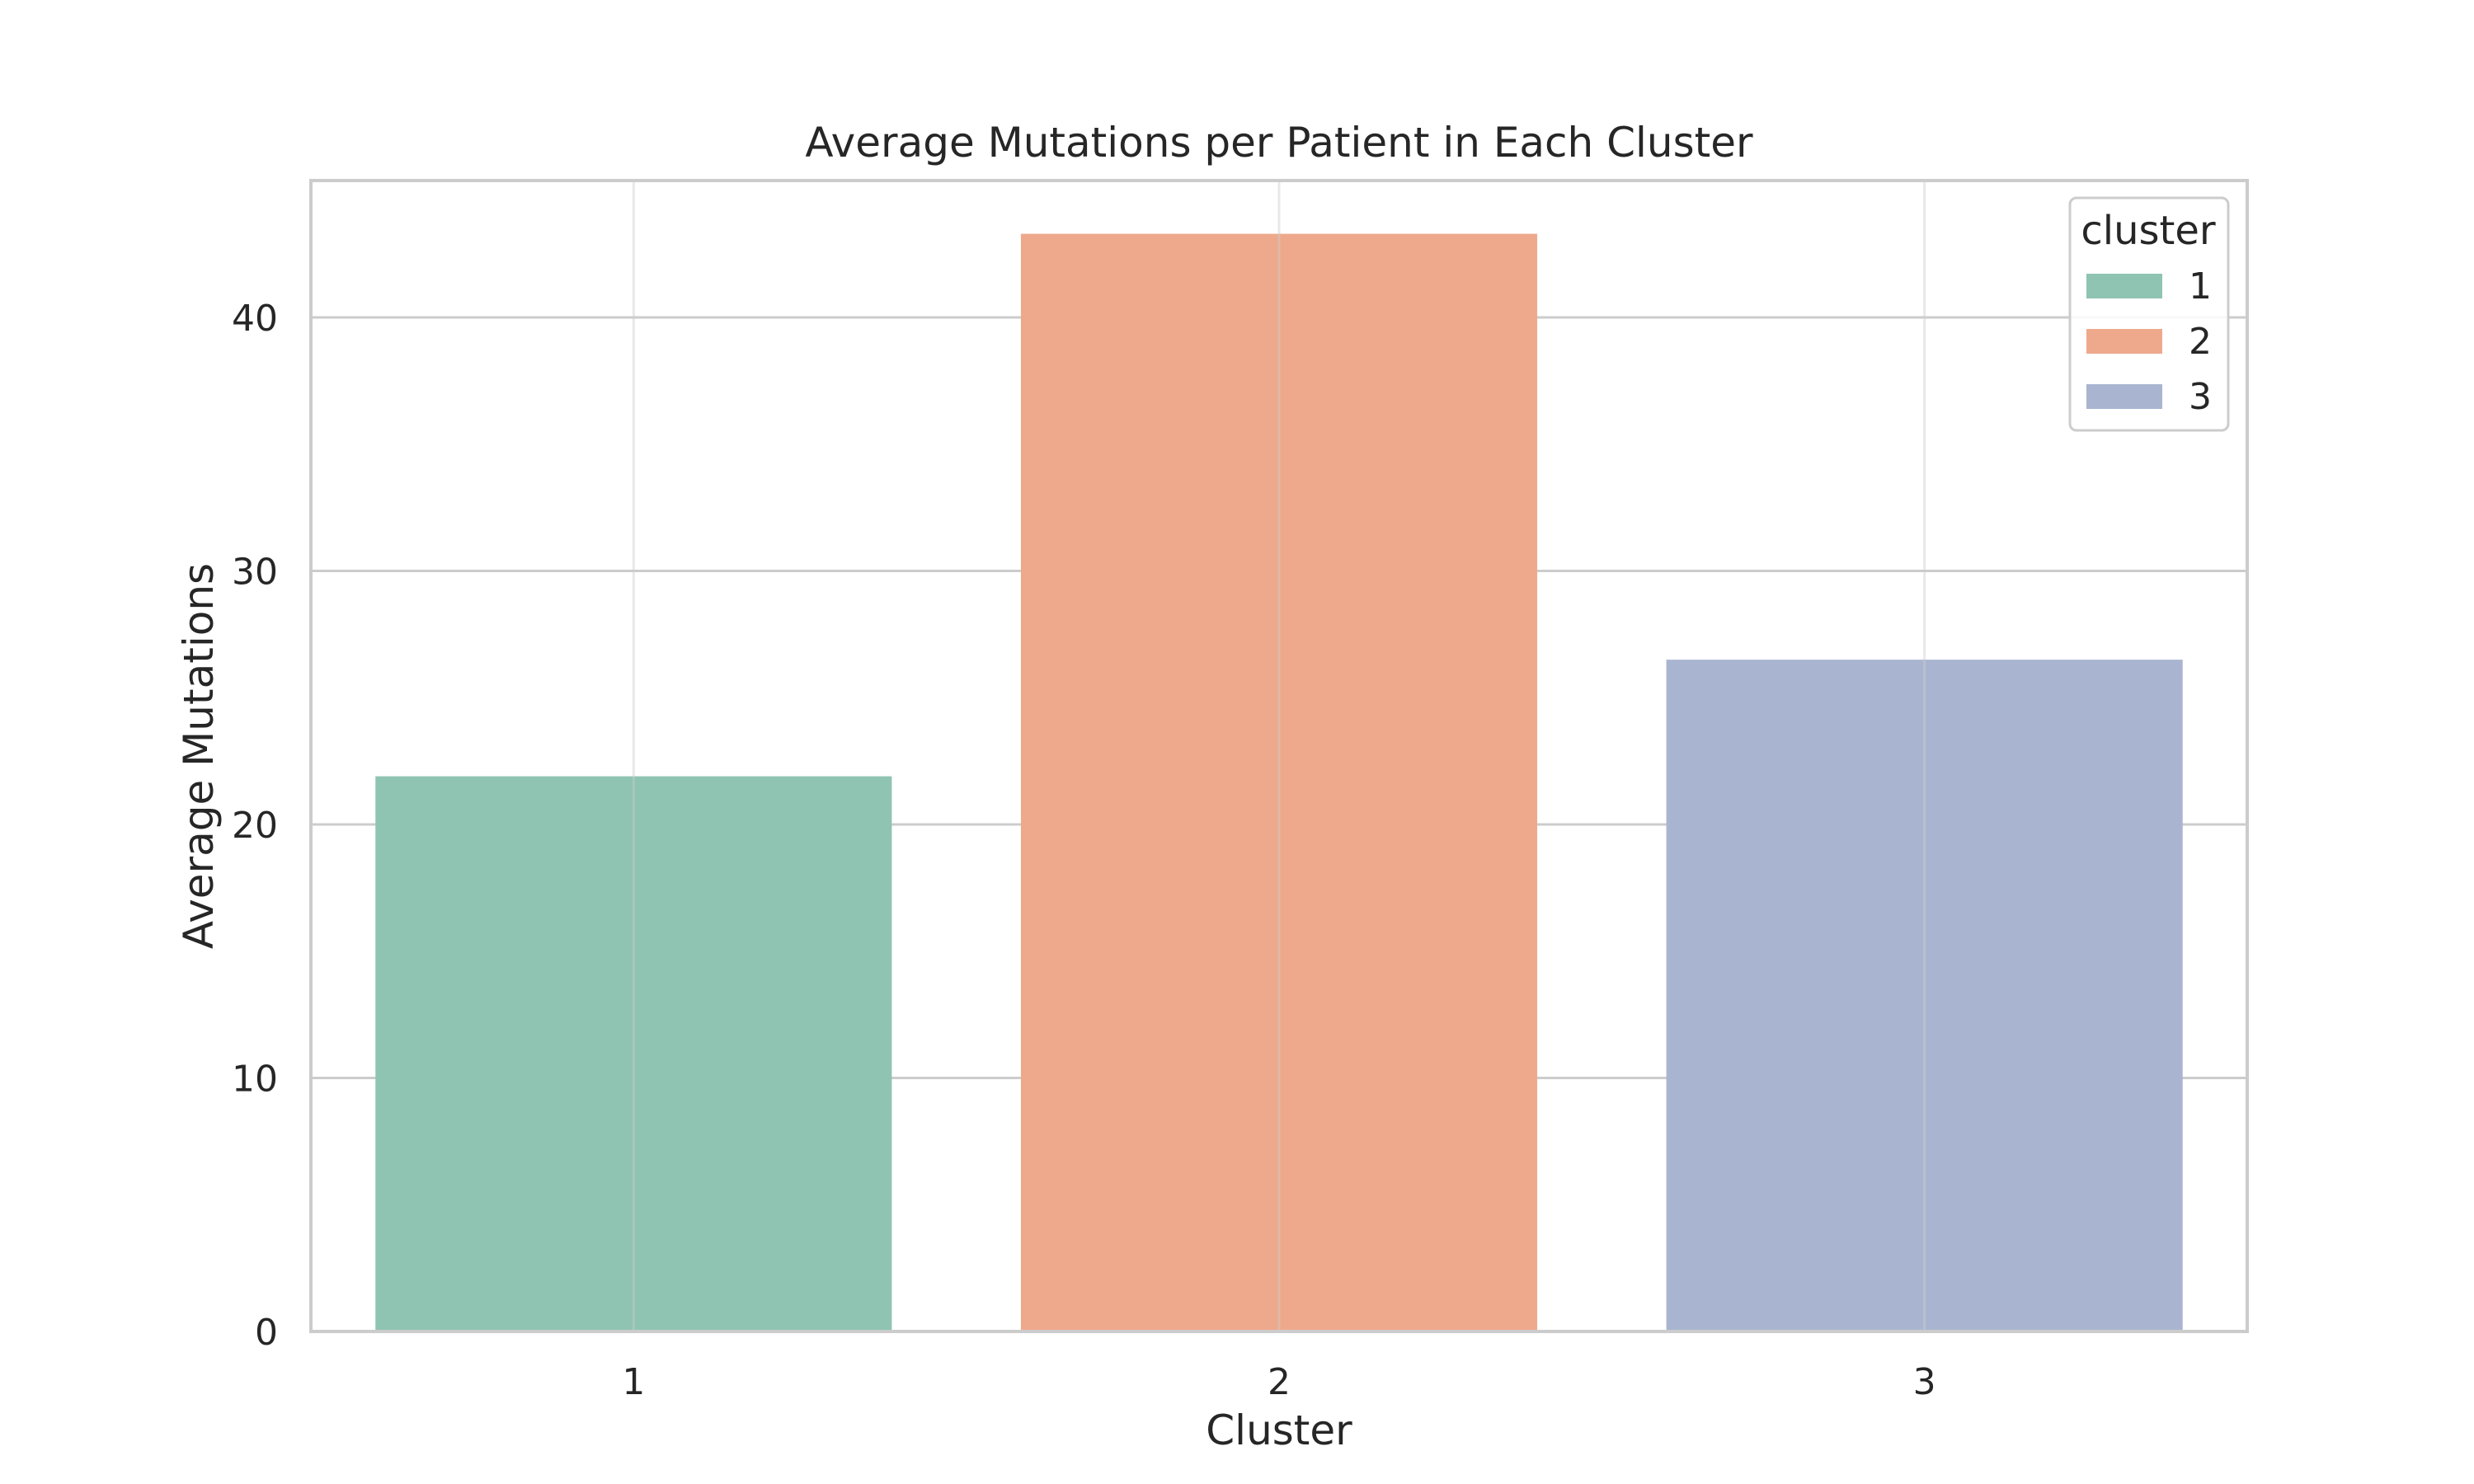 The width and height of the screenshot is (2474, 1484). What do you see at coordinates (255, 319) in the screenshot?
I see `y-tick-label: 40` at bounding box center [255, 319].